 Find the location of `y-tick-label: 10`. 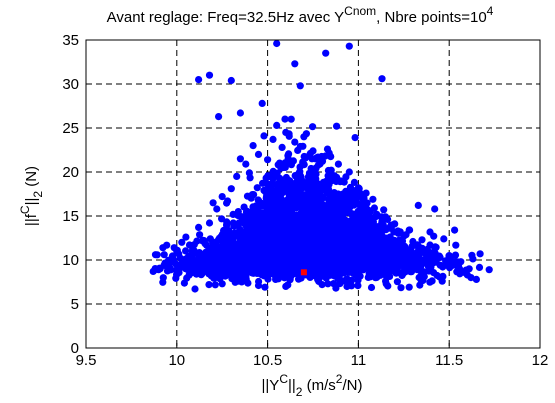

y-tick-label: 10 is located at coordinates (70, 260).